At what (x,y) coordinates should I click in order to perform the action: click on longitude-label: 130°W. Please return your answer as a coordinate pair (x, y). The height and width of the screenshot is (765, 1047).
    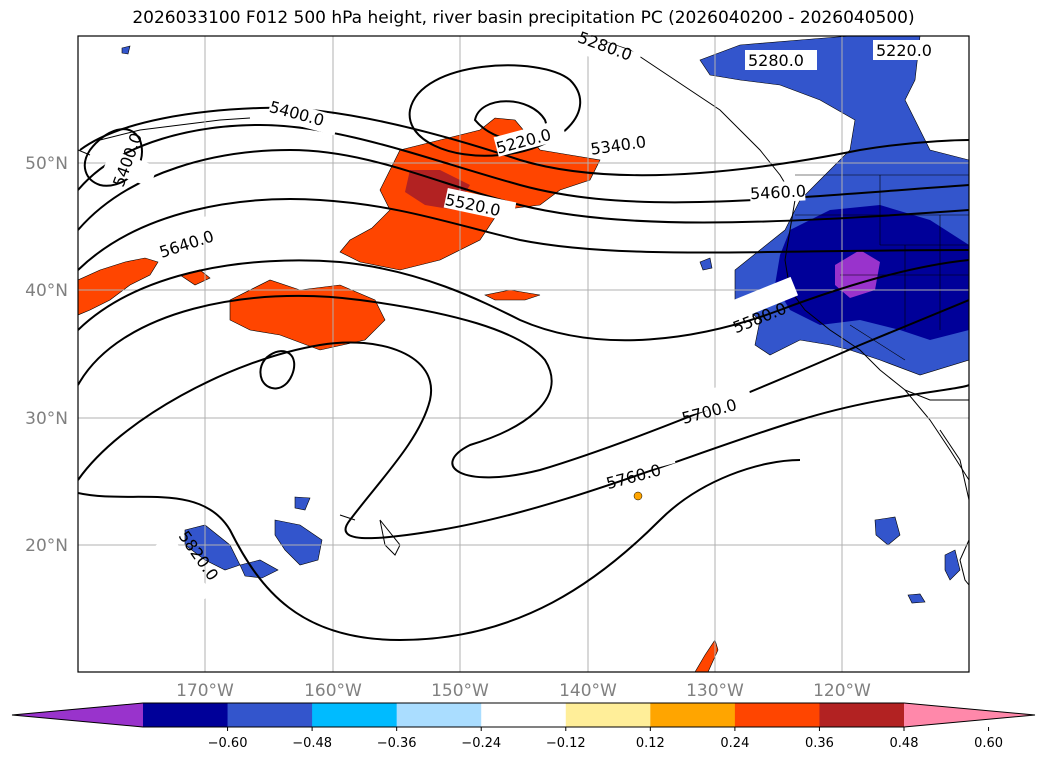
    Looking at the image, I should click on (715, 691).